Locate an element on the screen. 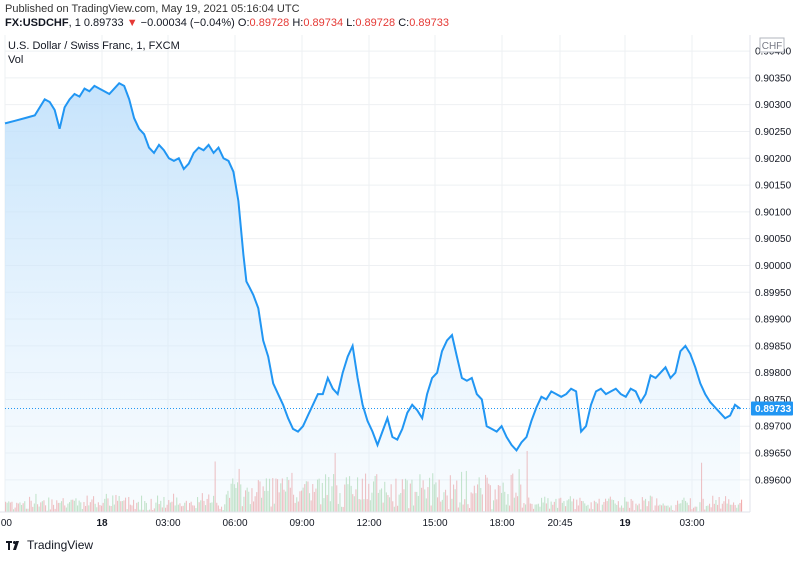 The height and width of the screenshot is (565, 800). last-price-label: 0.89733 is located at coordinates (773, 409).